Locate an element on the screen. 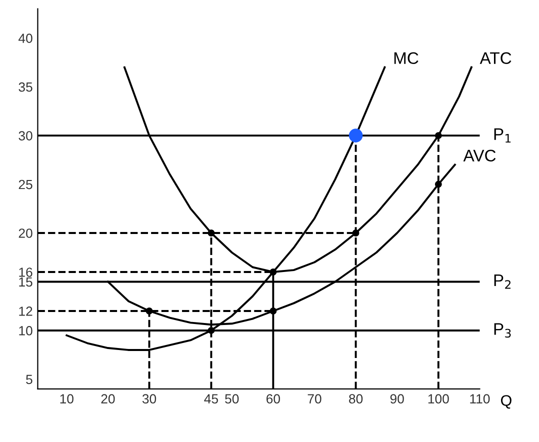 The height and width of the screenshot is (442, 539). x-tick-label: 100 is located at coordinates (438, 399).